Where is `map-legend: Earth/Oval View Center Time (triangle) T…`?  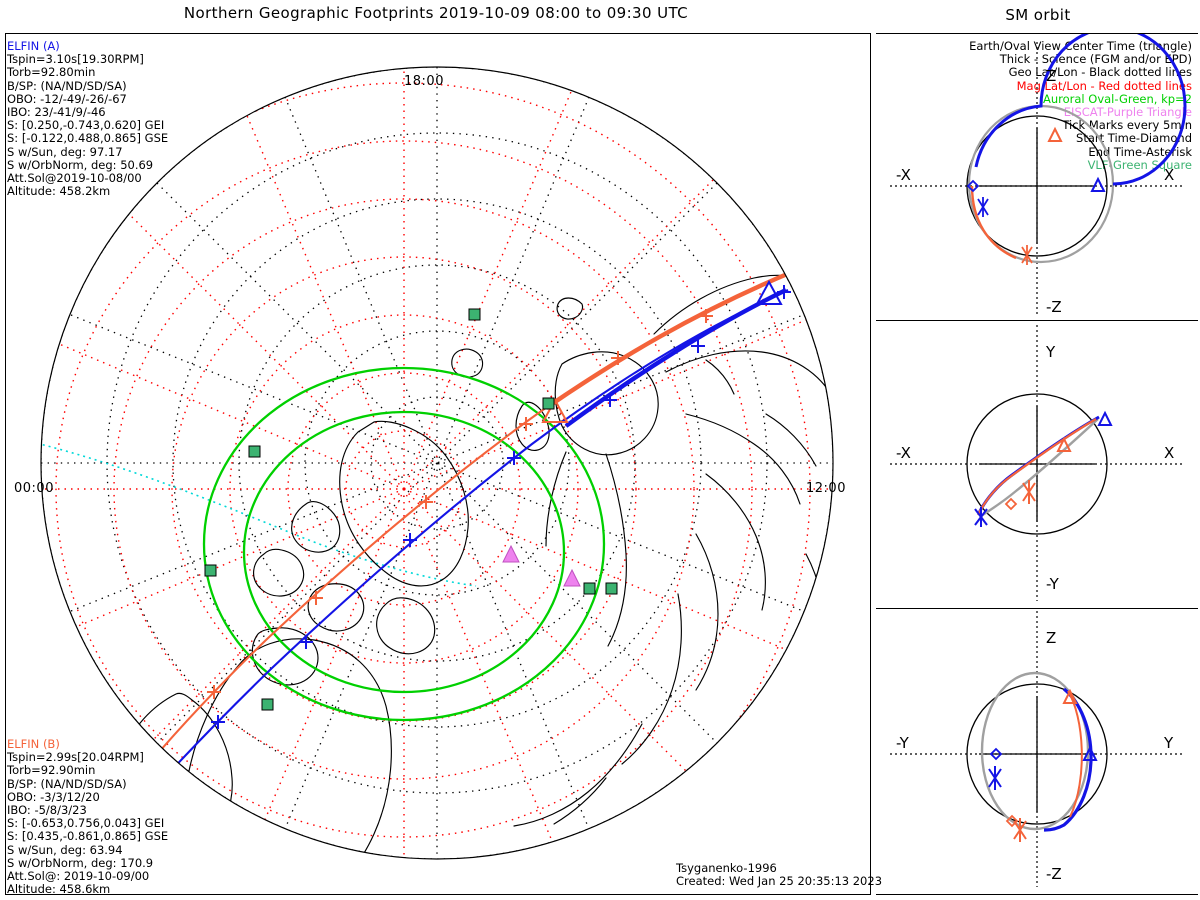 map-legend: Earth/Oval View Center Time (triangle) T… is located at coordinates (1080, 105).